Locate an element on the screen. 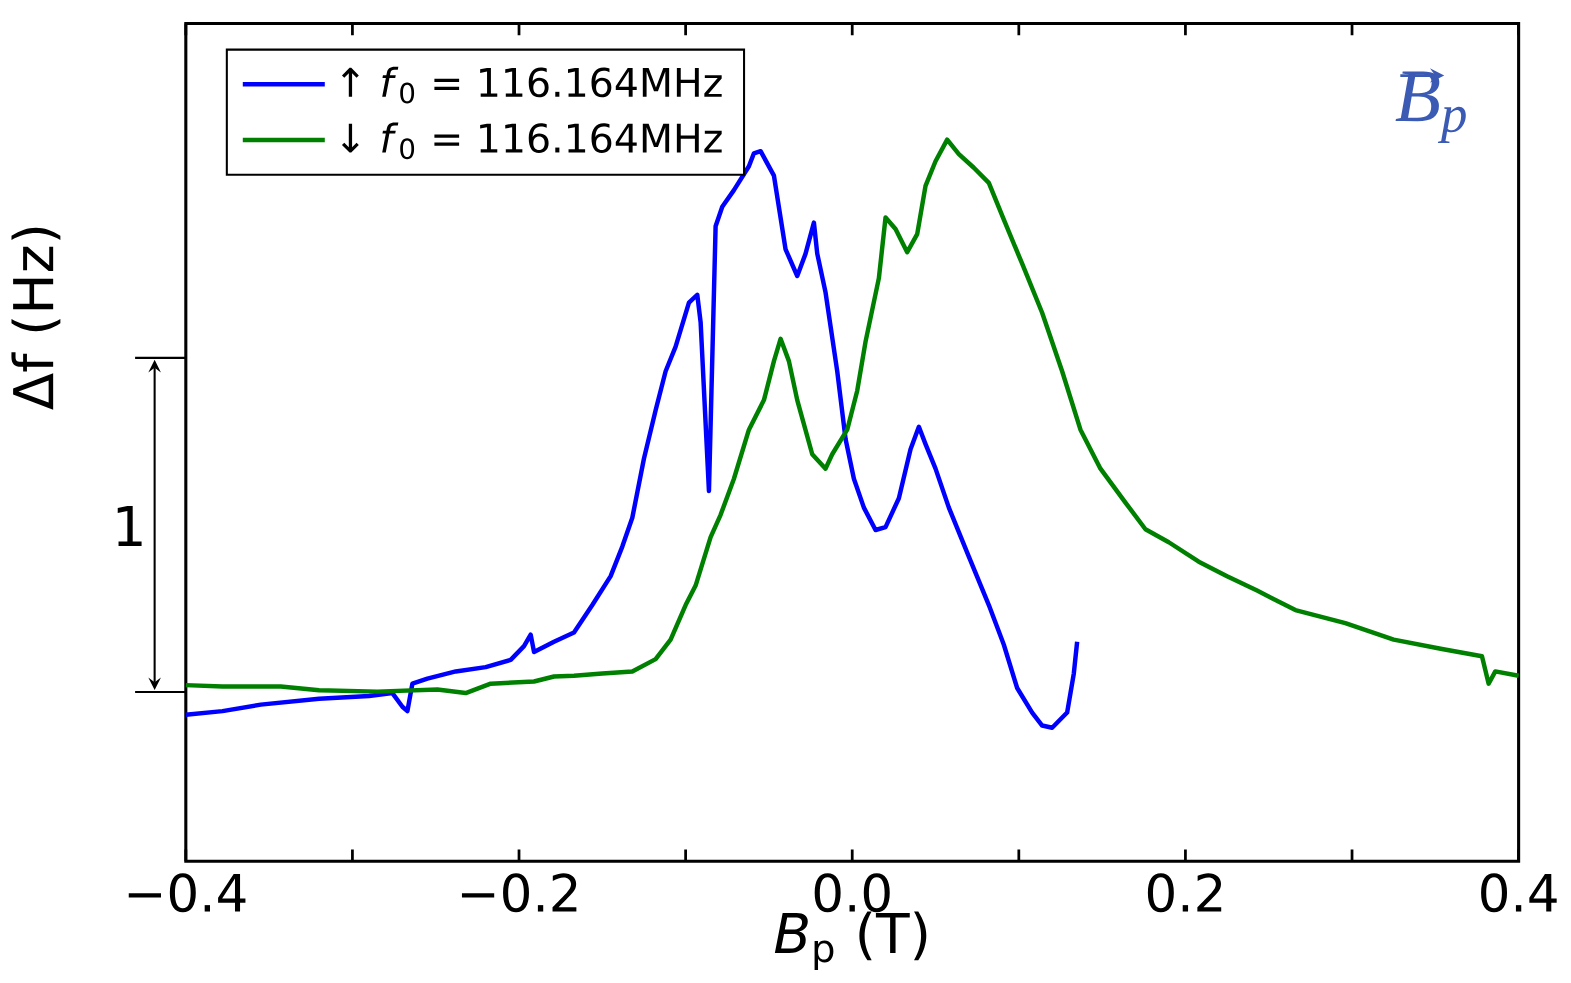 The image size is (1571, 983). x-tick-label: −0.2 is located at coordinates (519, 893).